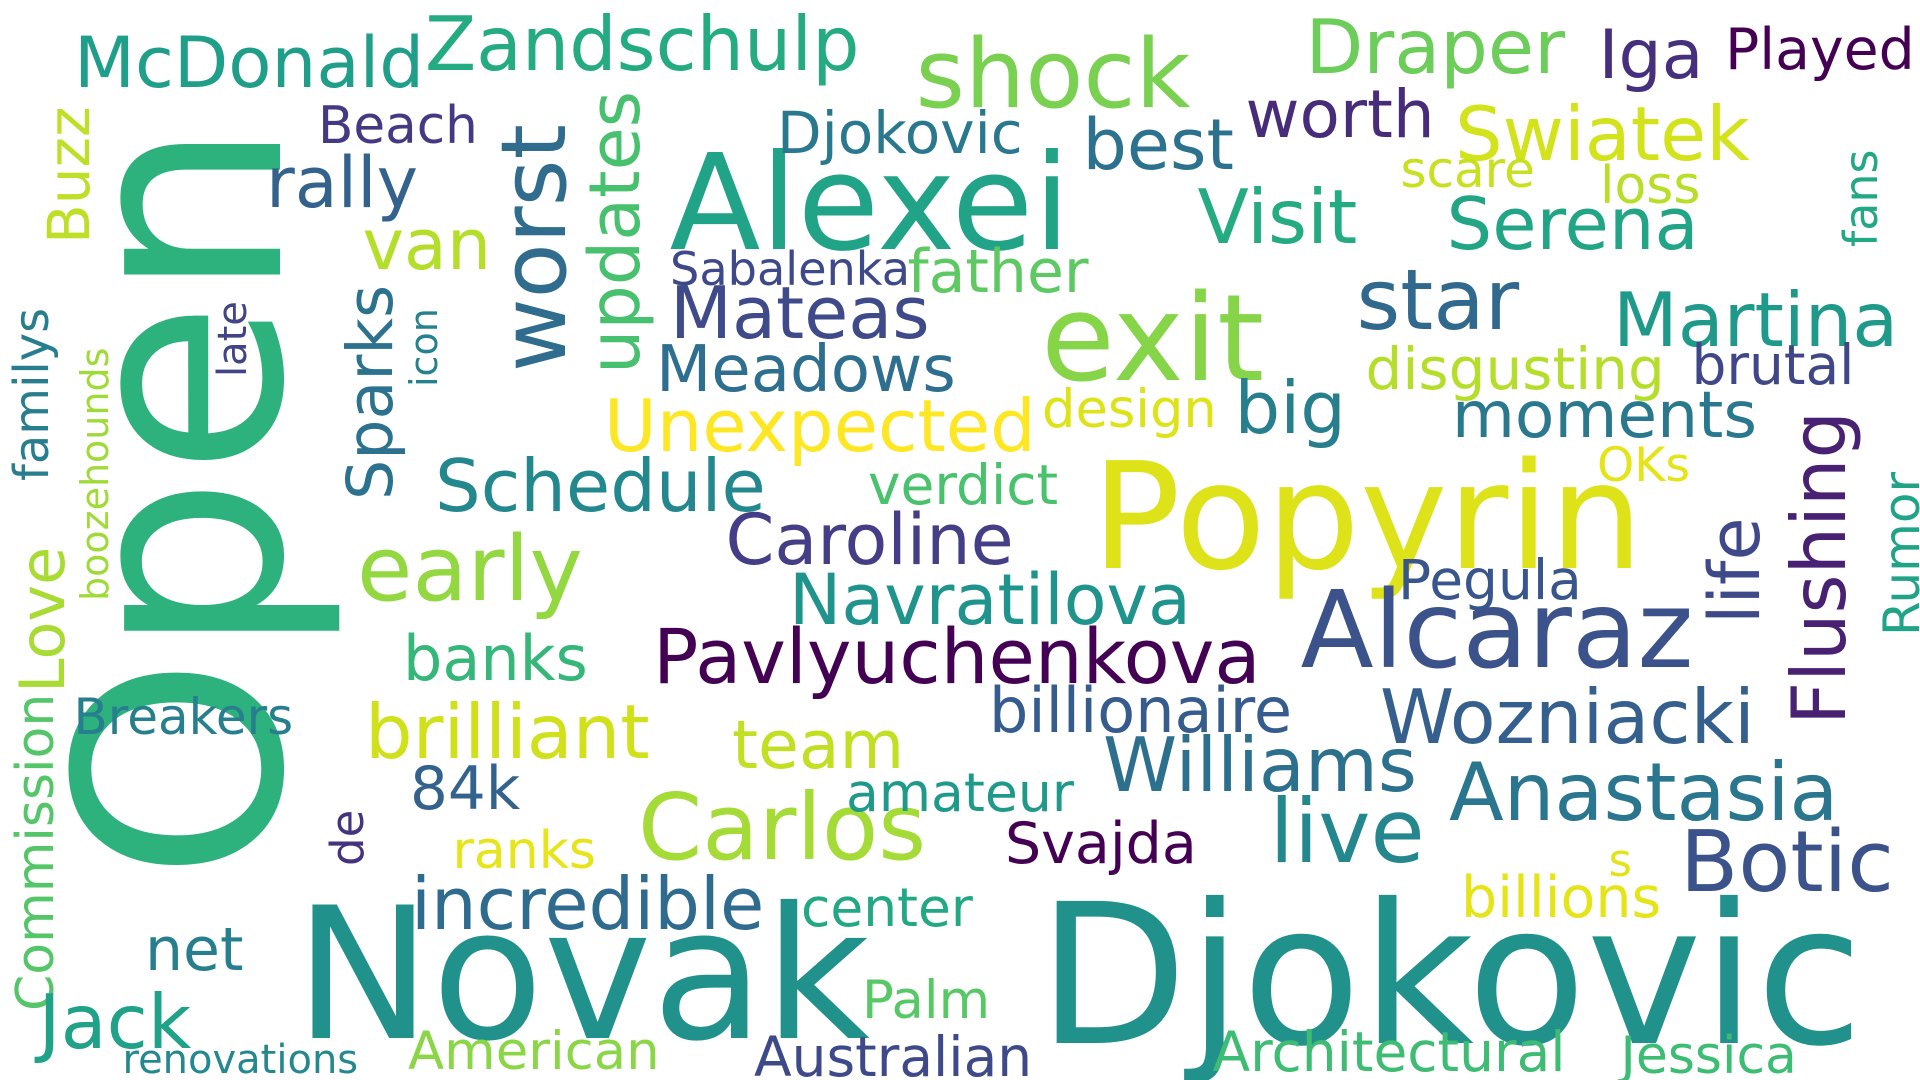 This screenshot has width=1920, height=1080. Describe the element at coordinates (806, 370) in the screenshot. I see `word: Meadows` at that location.